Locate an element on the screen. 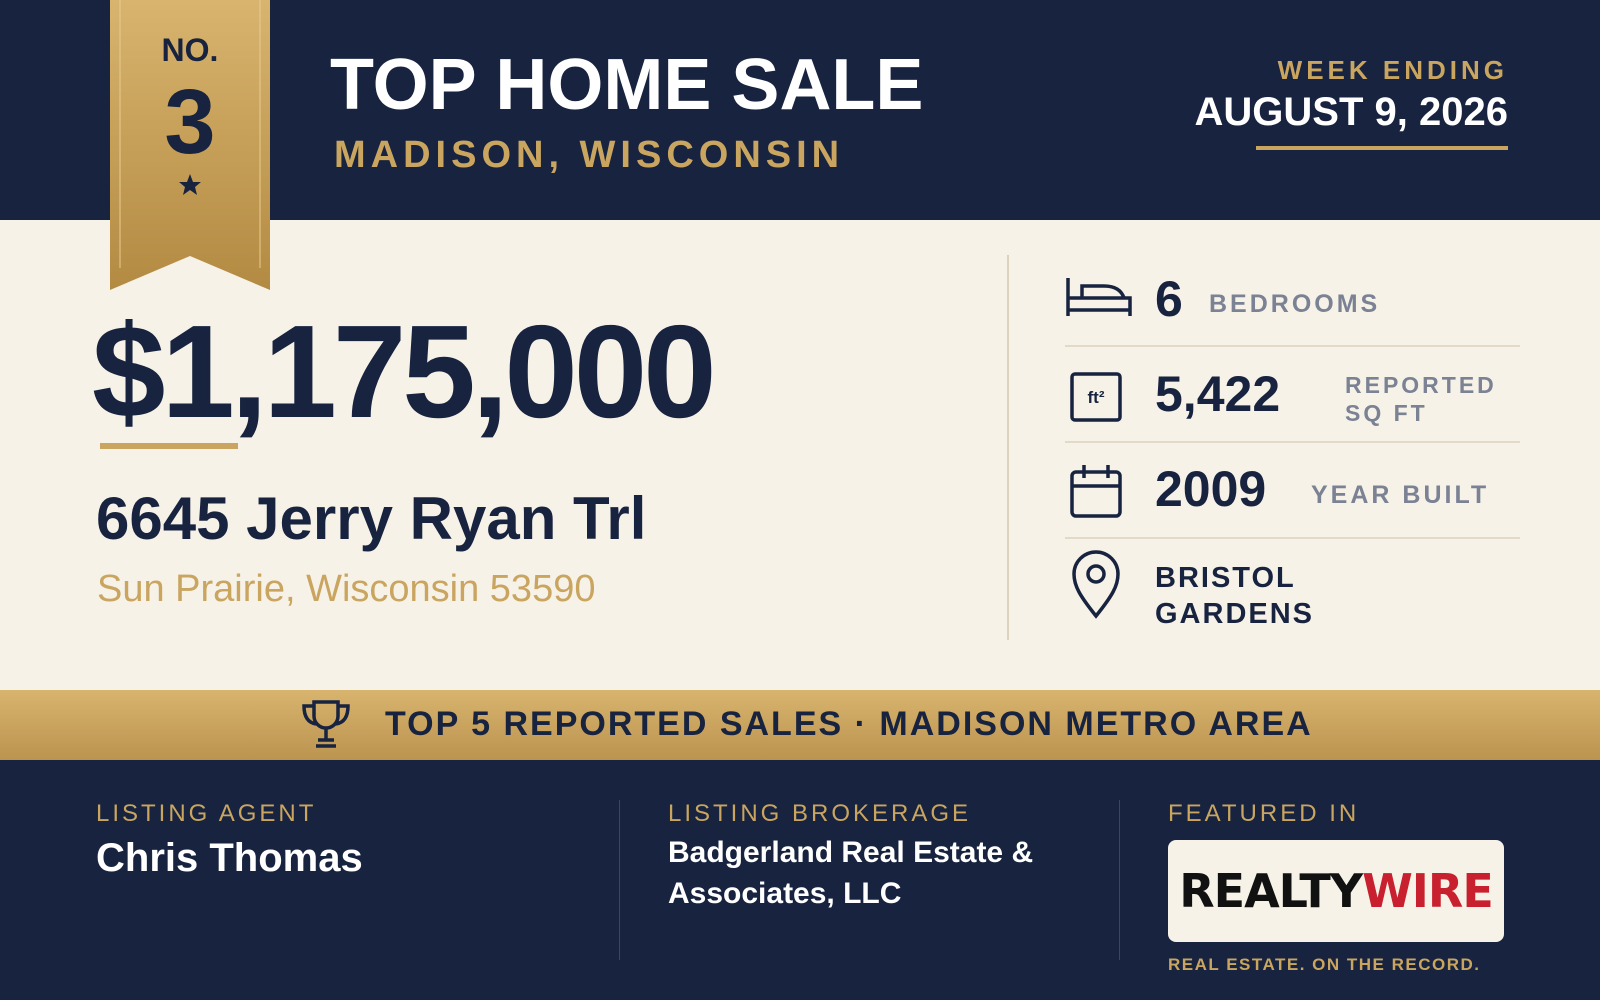  ribbon is located at coordinates (190, 145).